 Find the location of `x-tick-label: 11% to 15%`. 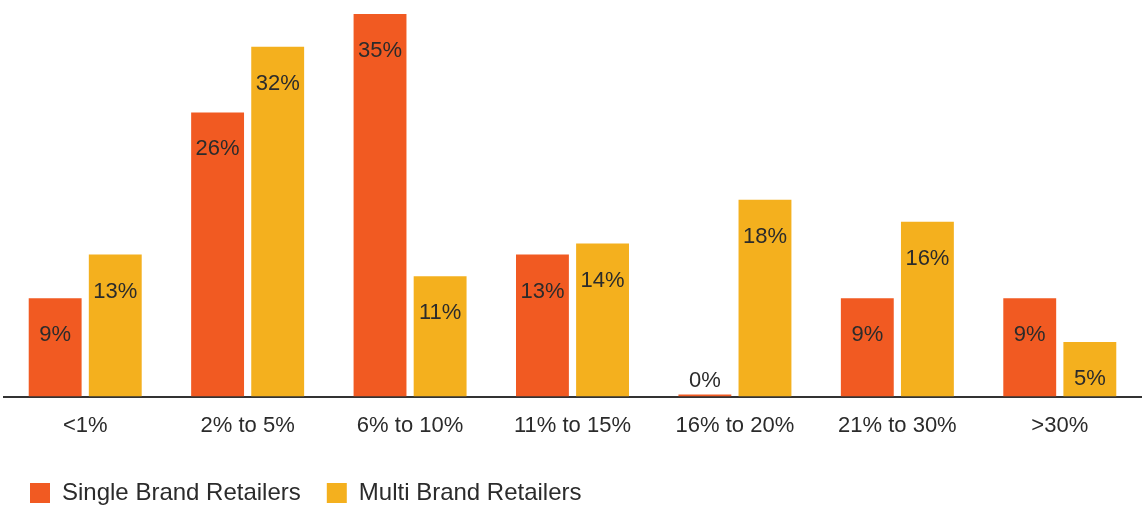

x-tick-label: 11% to 15% is located at coordinates (572, 424).